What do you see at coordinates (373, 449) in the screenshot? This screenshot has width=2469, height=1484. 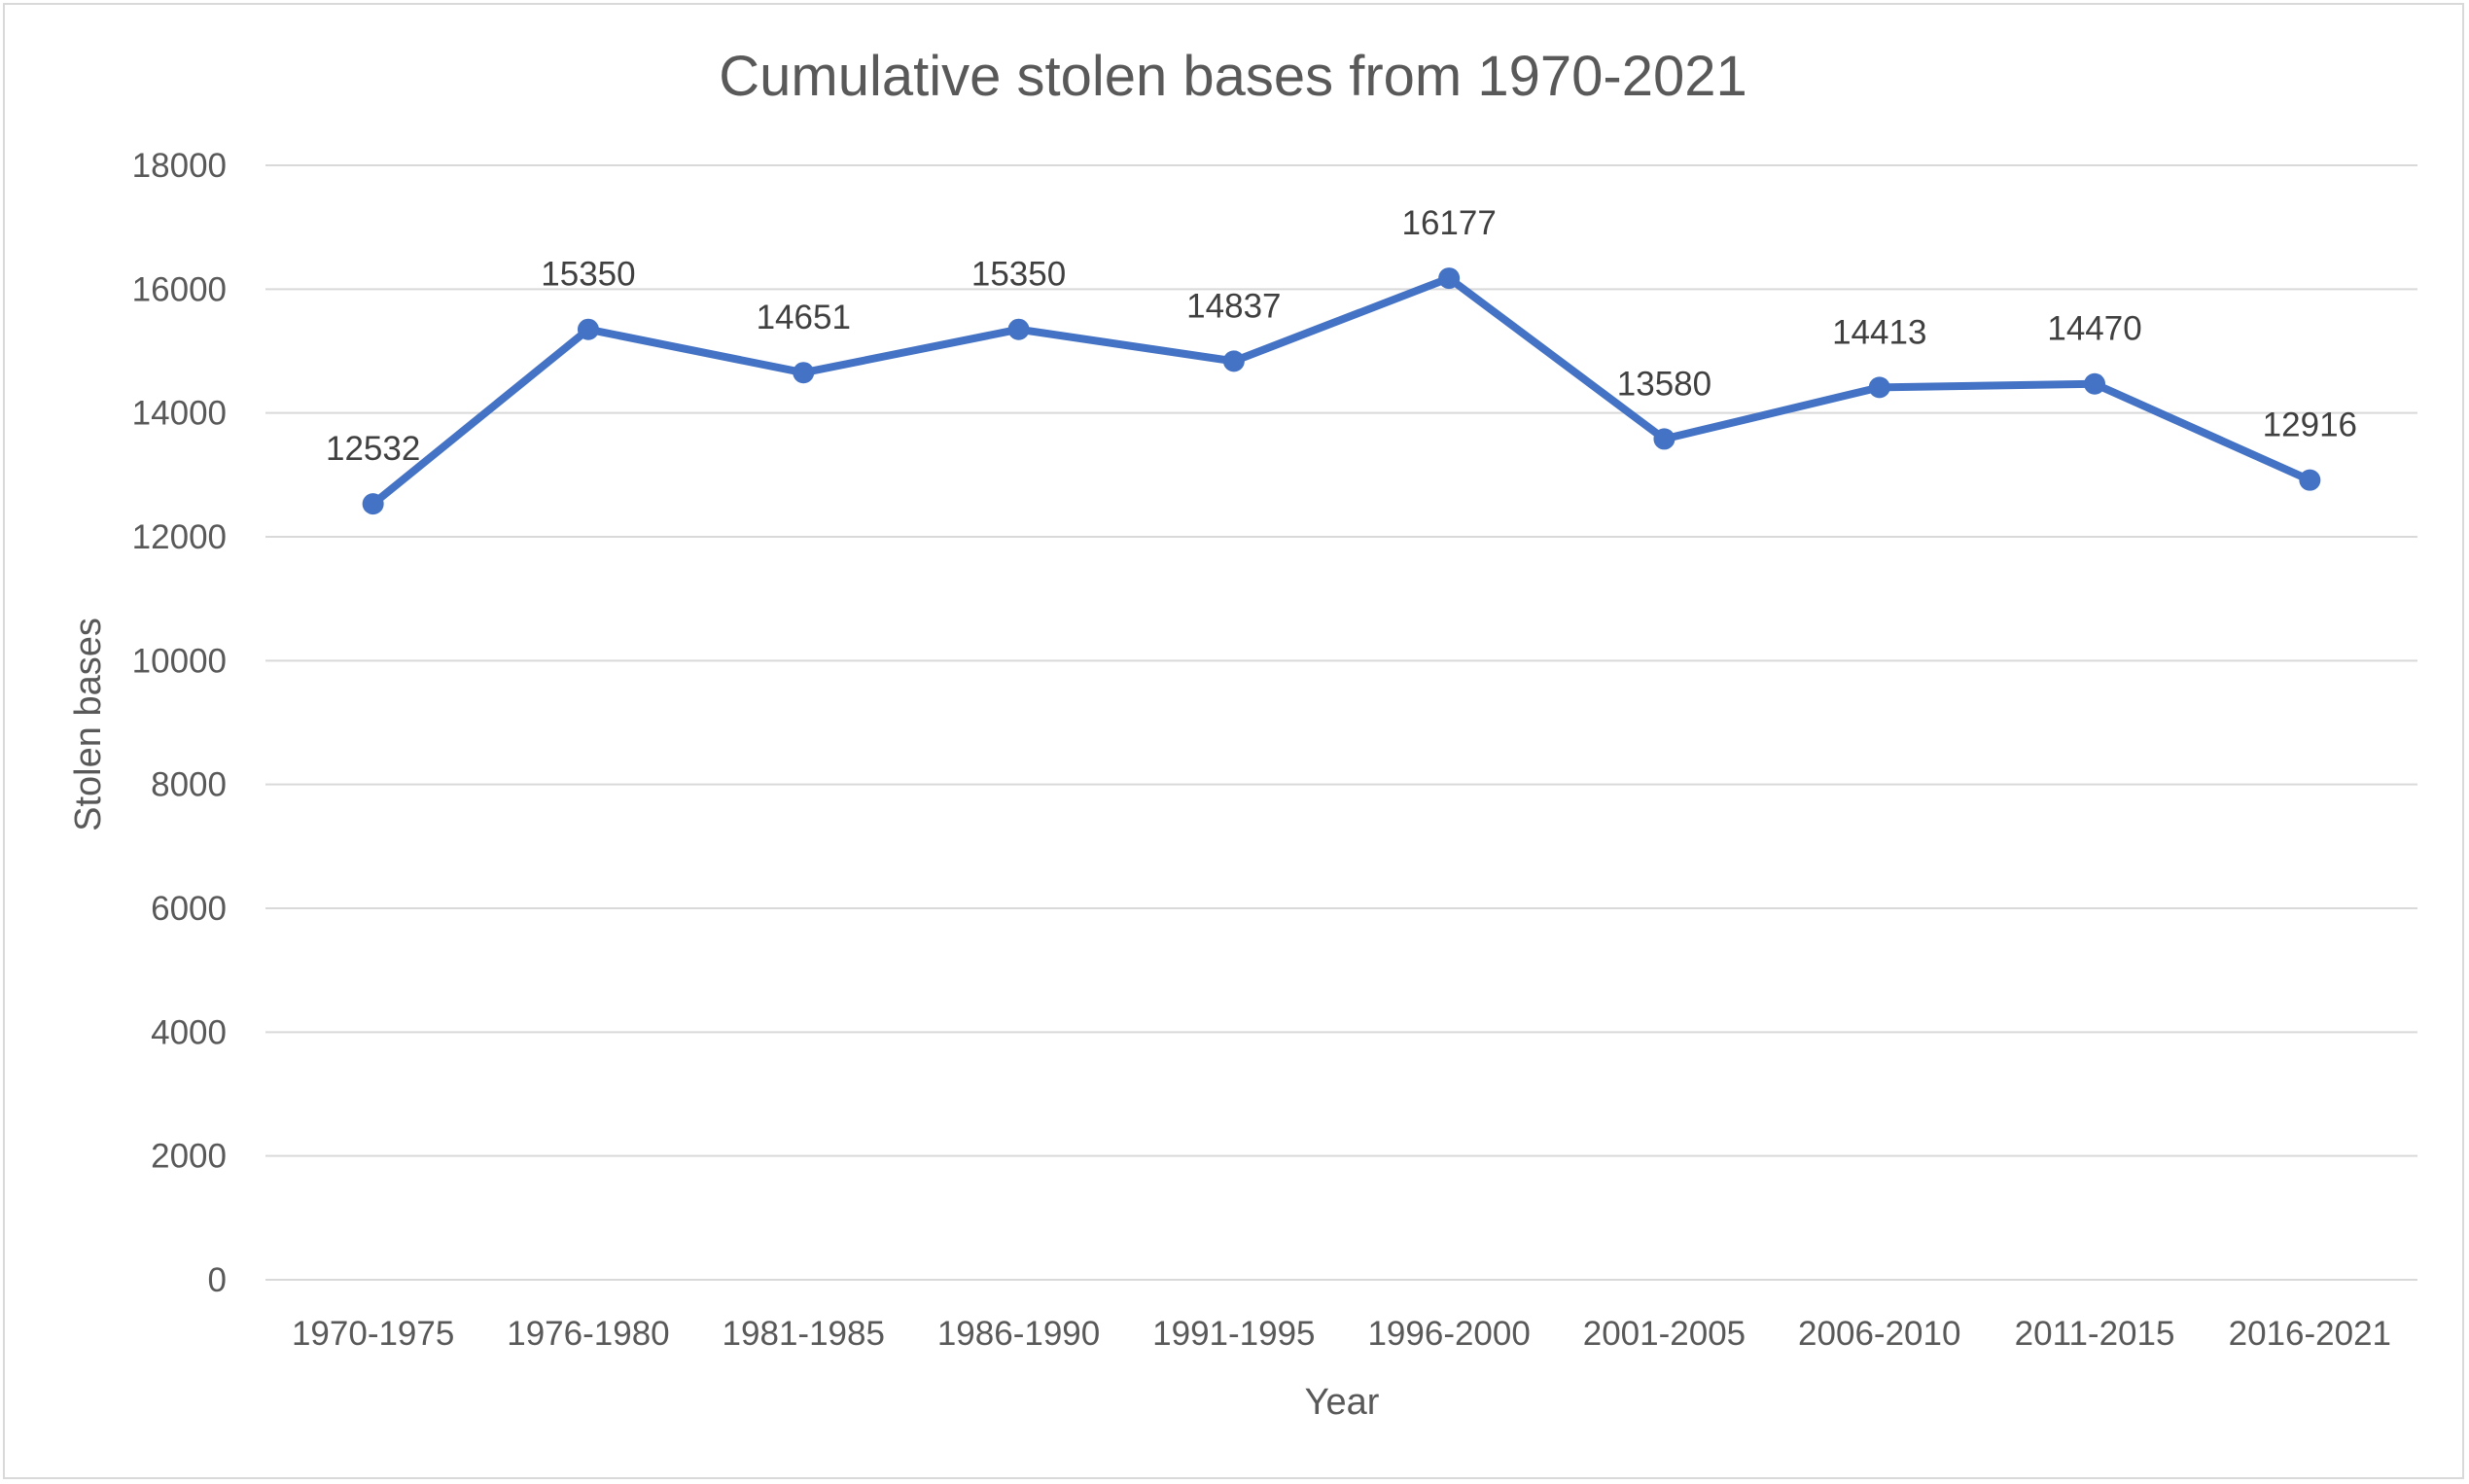 I see `data-label: 12532` at bounding box center [373, 449].